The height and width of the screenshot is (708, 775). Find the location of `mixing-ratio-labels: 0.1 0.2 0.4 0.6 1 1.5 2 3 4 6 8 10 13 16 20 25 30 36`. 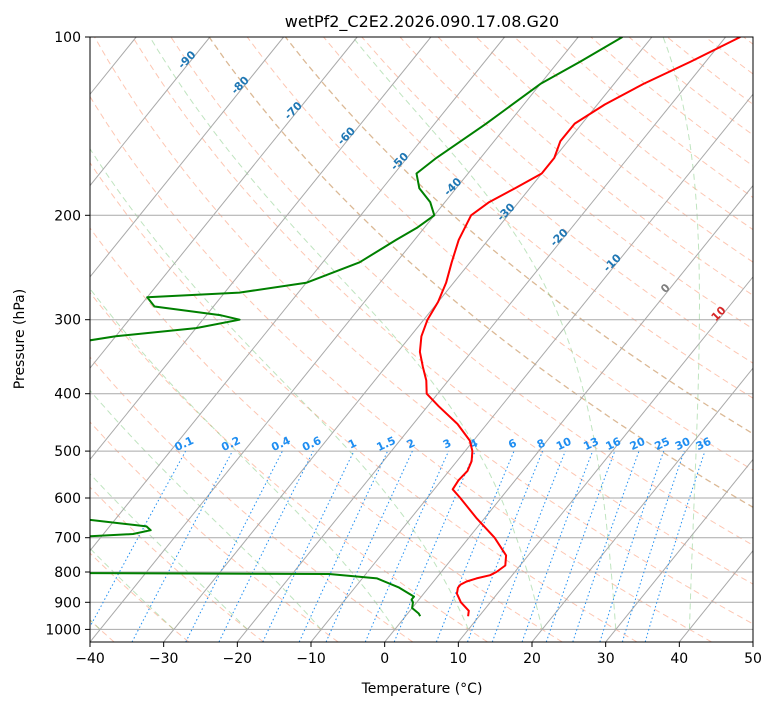

mixing-ratio-labels: 0.1 0.2 0.4 0.6 1 1.5 2 3 4 6 8 10 13 16 20 25 30 36 is located at coordinates (443, 444).